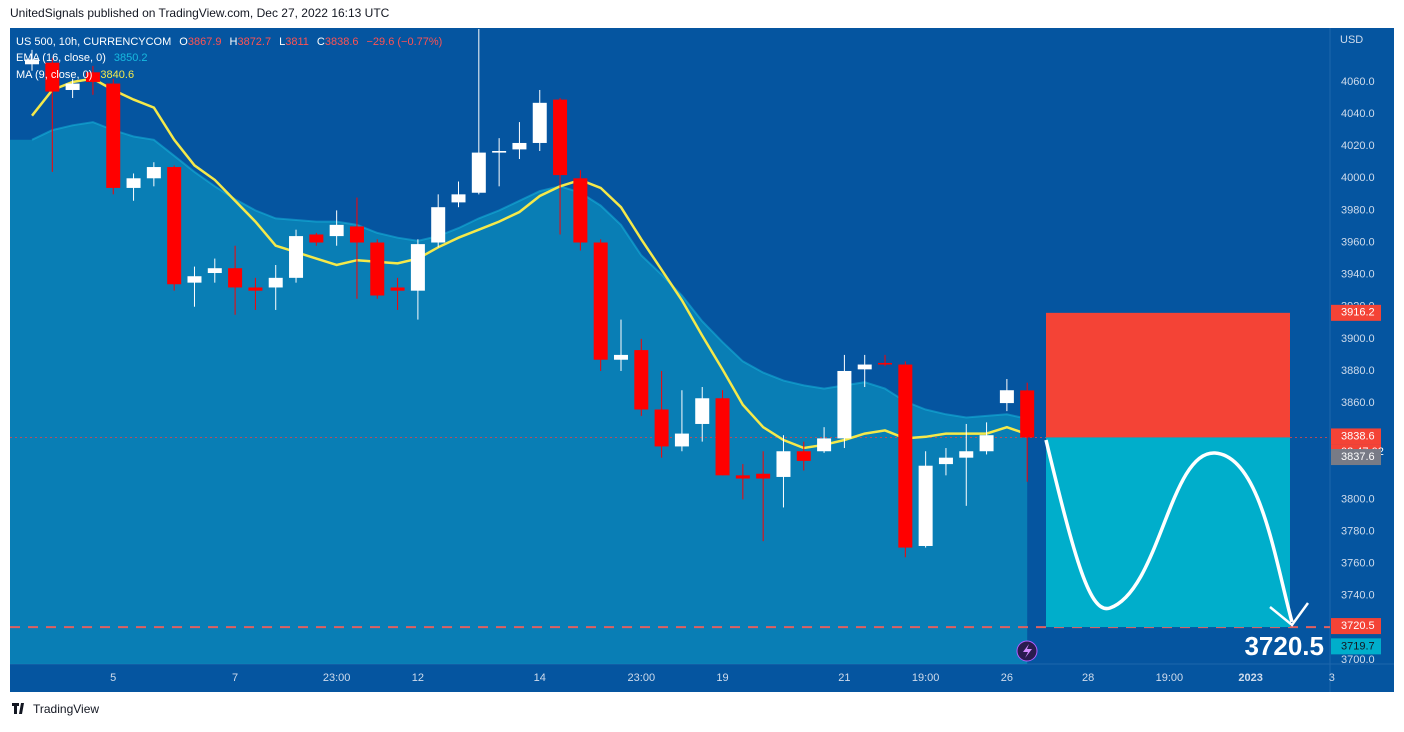 The width and height of the screenshot is (1404, 732). What do you see at coordinates (1351, 40) in the screenshot?
I see `currency-label: USD` at bounding box center [1351, 40].